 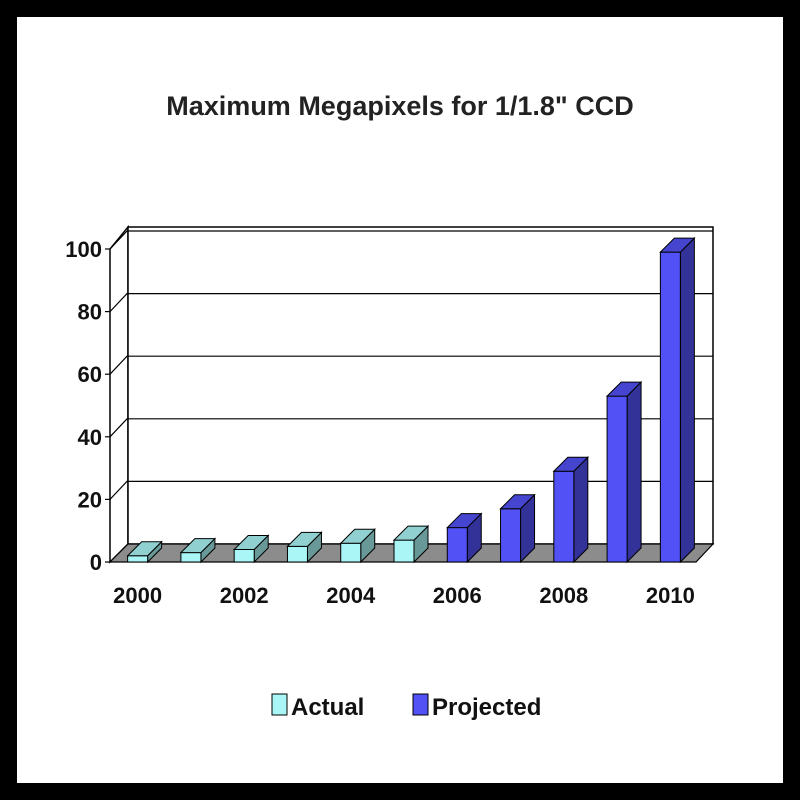 What do you see at coordinates (96, 562) in the screenshot?
I see `y-tick-label: 0` at bounding box center [96, 562].